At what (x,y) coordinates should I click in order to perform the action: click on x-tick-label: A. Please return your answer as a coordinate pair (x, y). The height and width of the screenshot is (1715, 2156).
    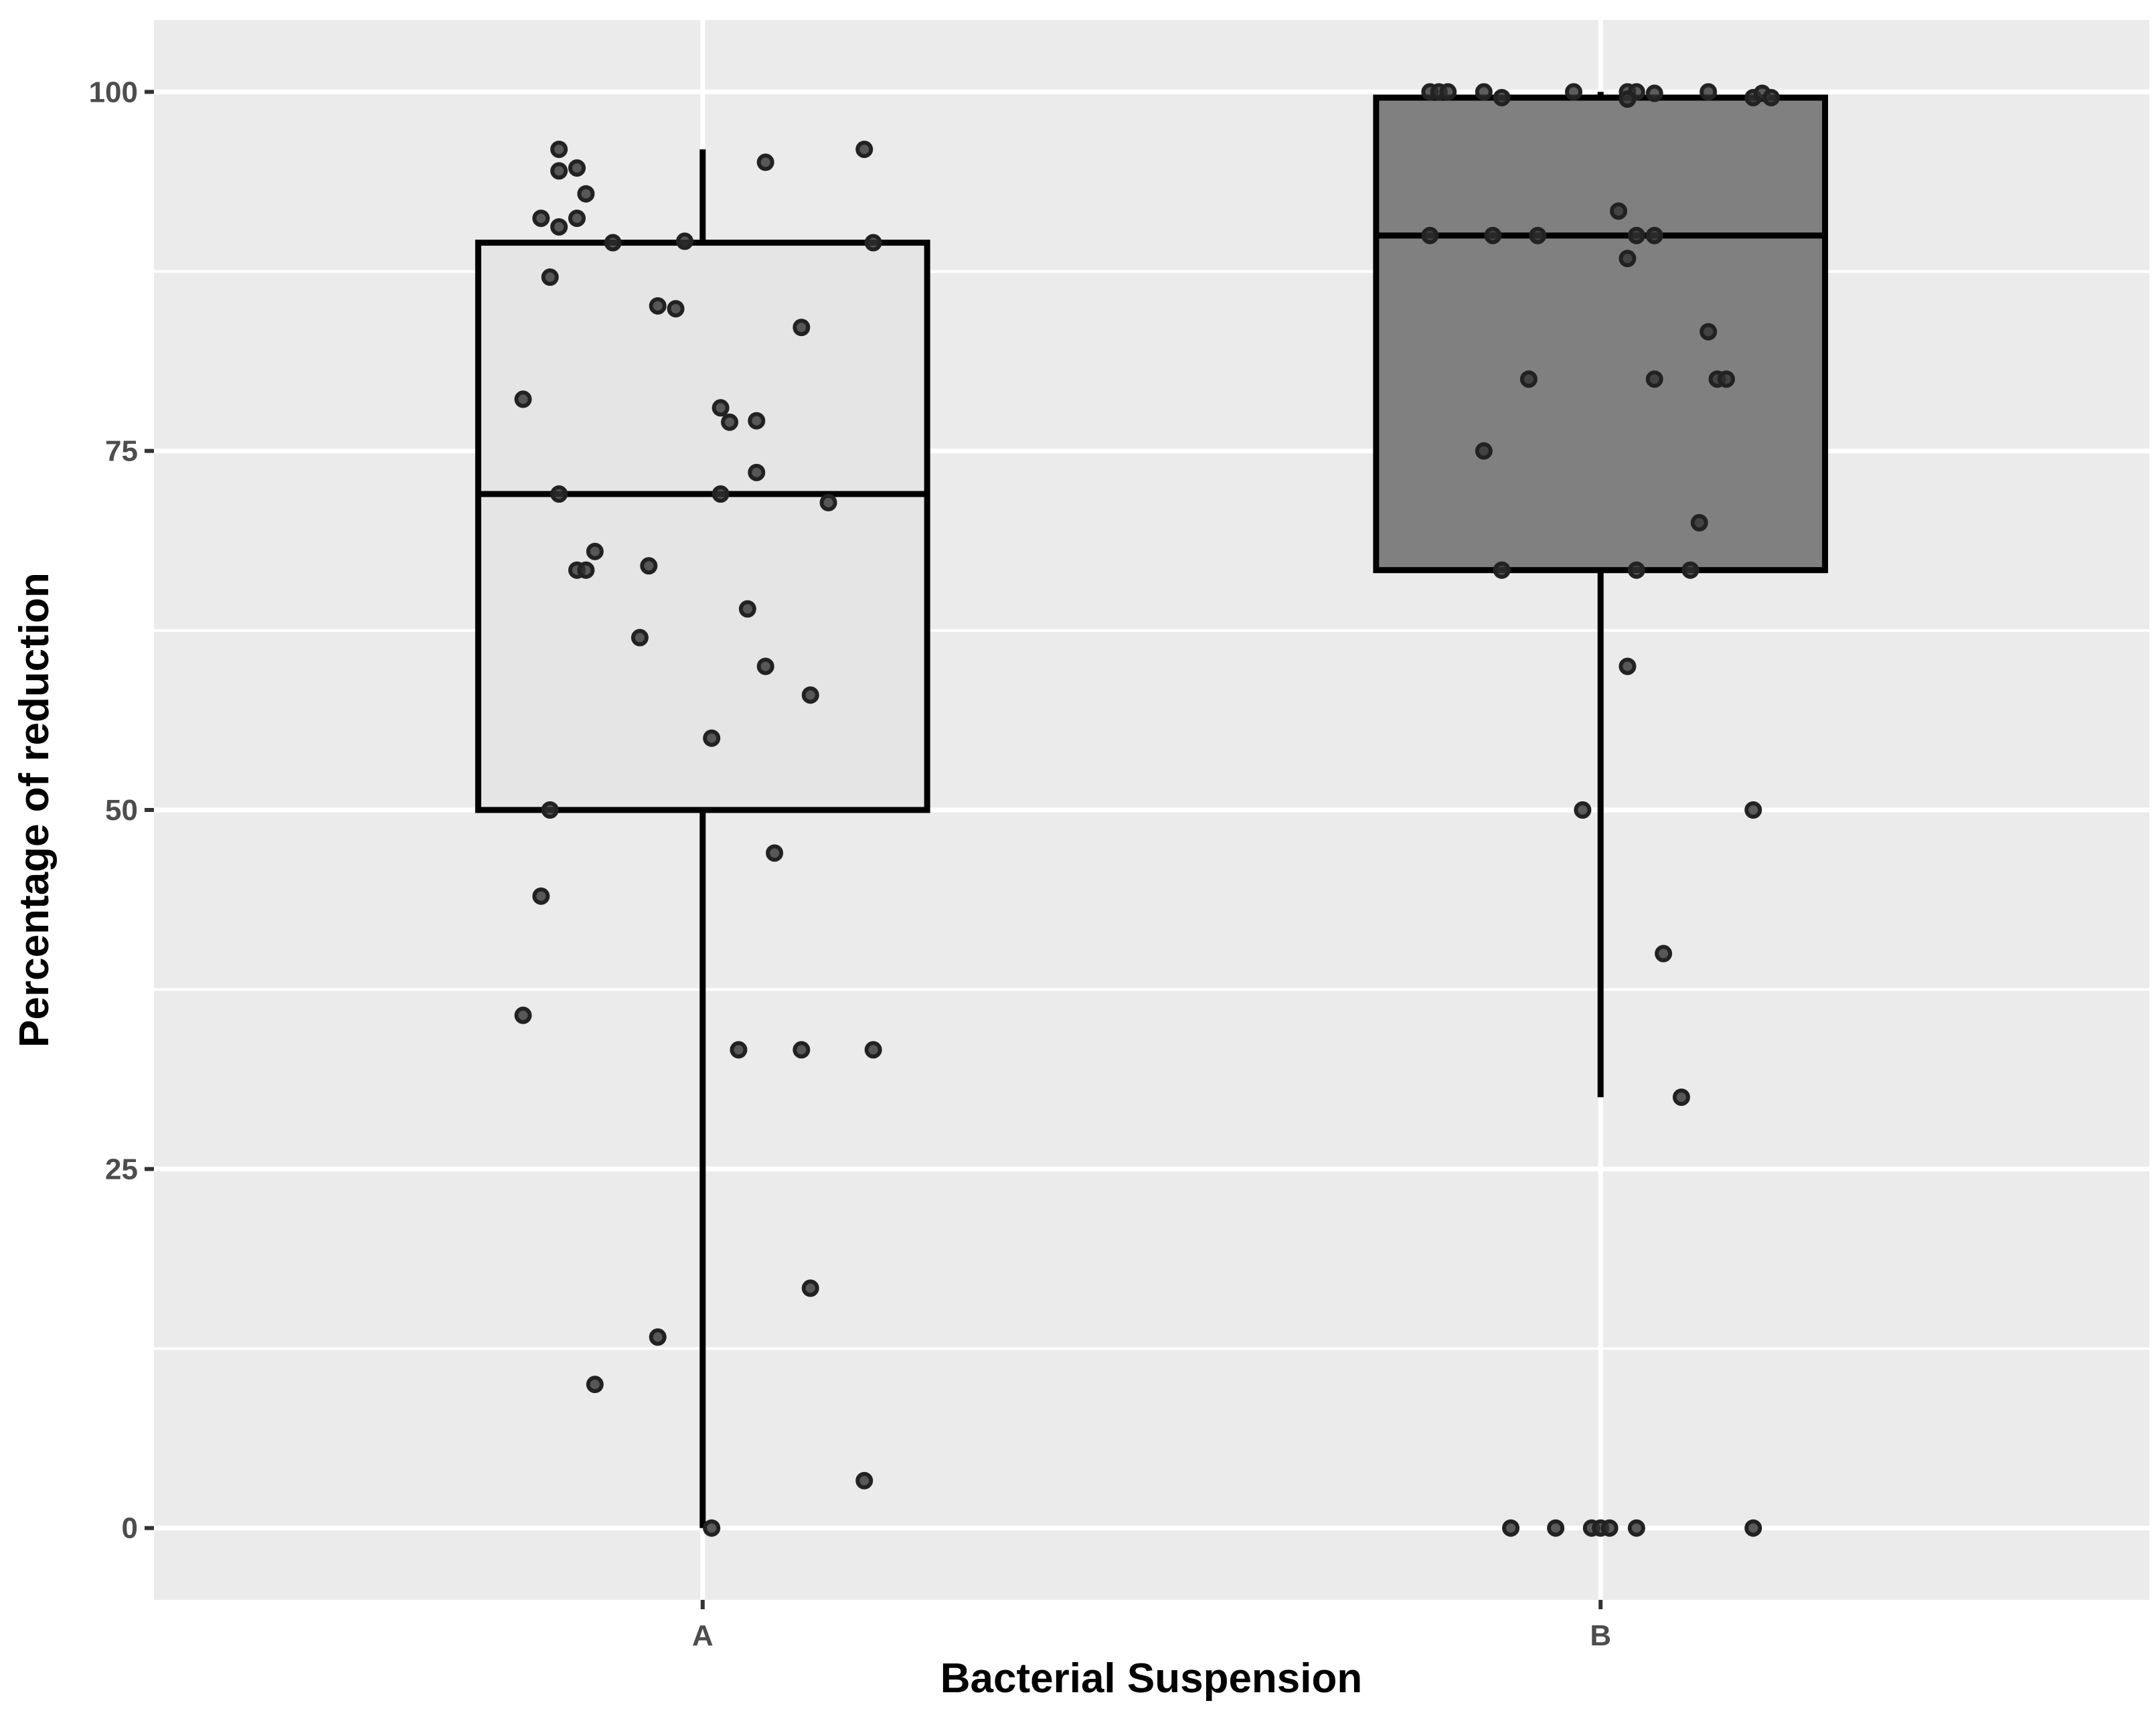
    Looking at the image, I should click on (703, 1635).